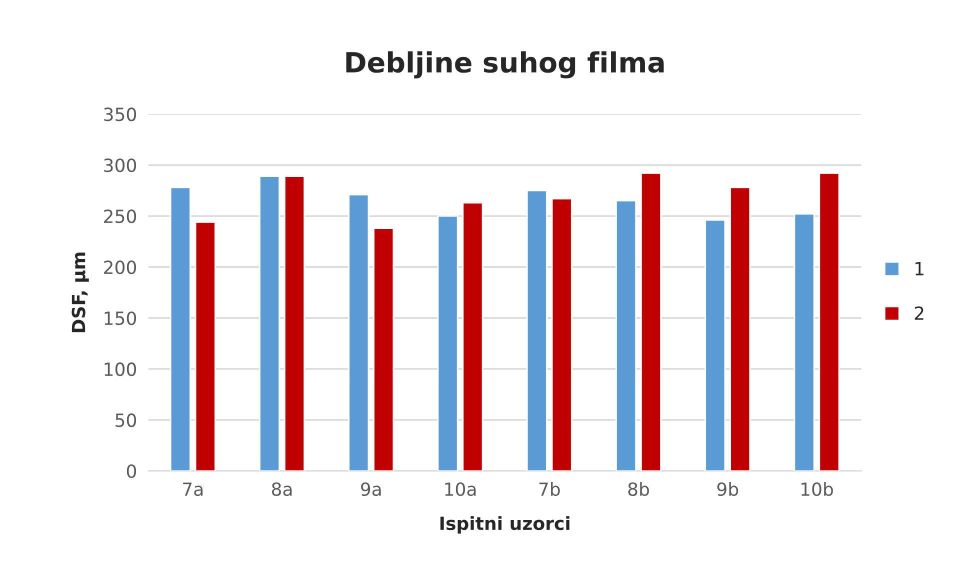 The width and height of the screenshot is (957, 585). Describe the element at coordinates (193, 489) in the screenshot. I see `x-tick-label: 7a` at that location.